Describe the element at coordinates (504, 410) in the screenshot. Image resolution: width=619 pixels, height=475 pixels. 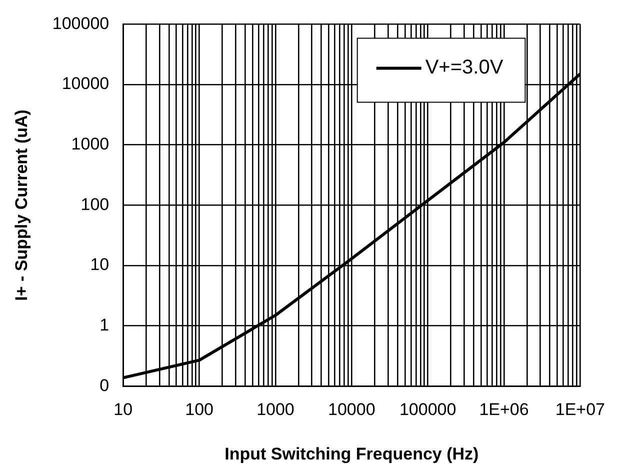
I see `x-tick-label: 1E+06` at that location.